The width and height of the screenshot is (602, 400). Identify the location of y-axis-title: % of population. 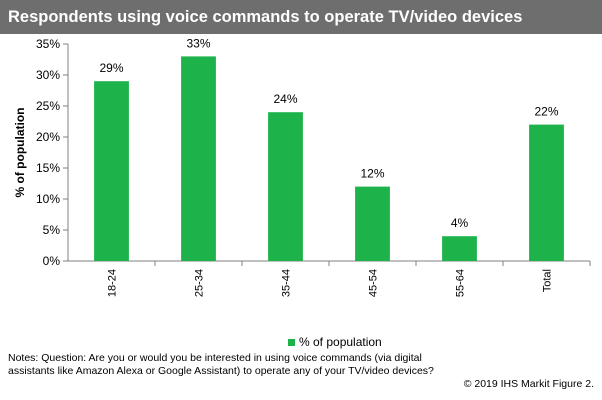
(20, 153).